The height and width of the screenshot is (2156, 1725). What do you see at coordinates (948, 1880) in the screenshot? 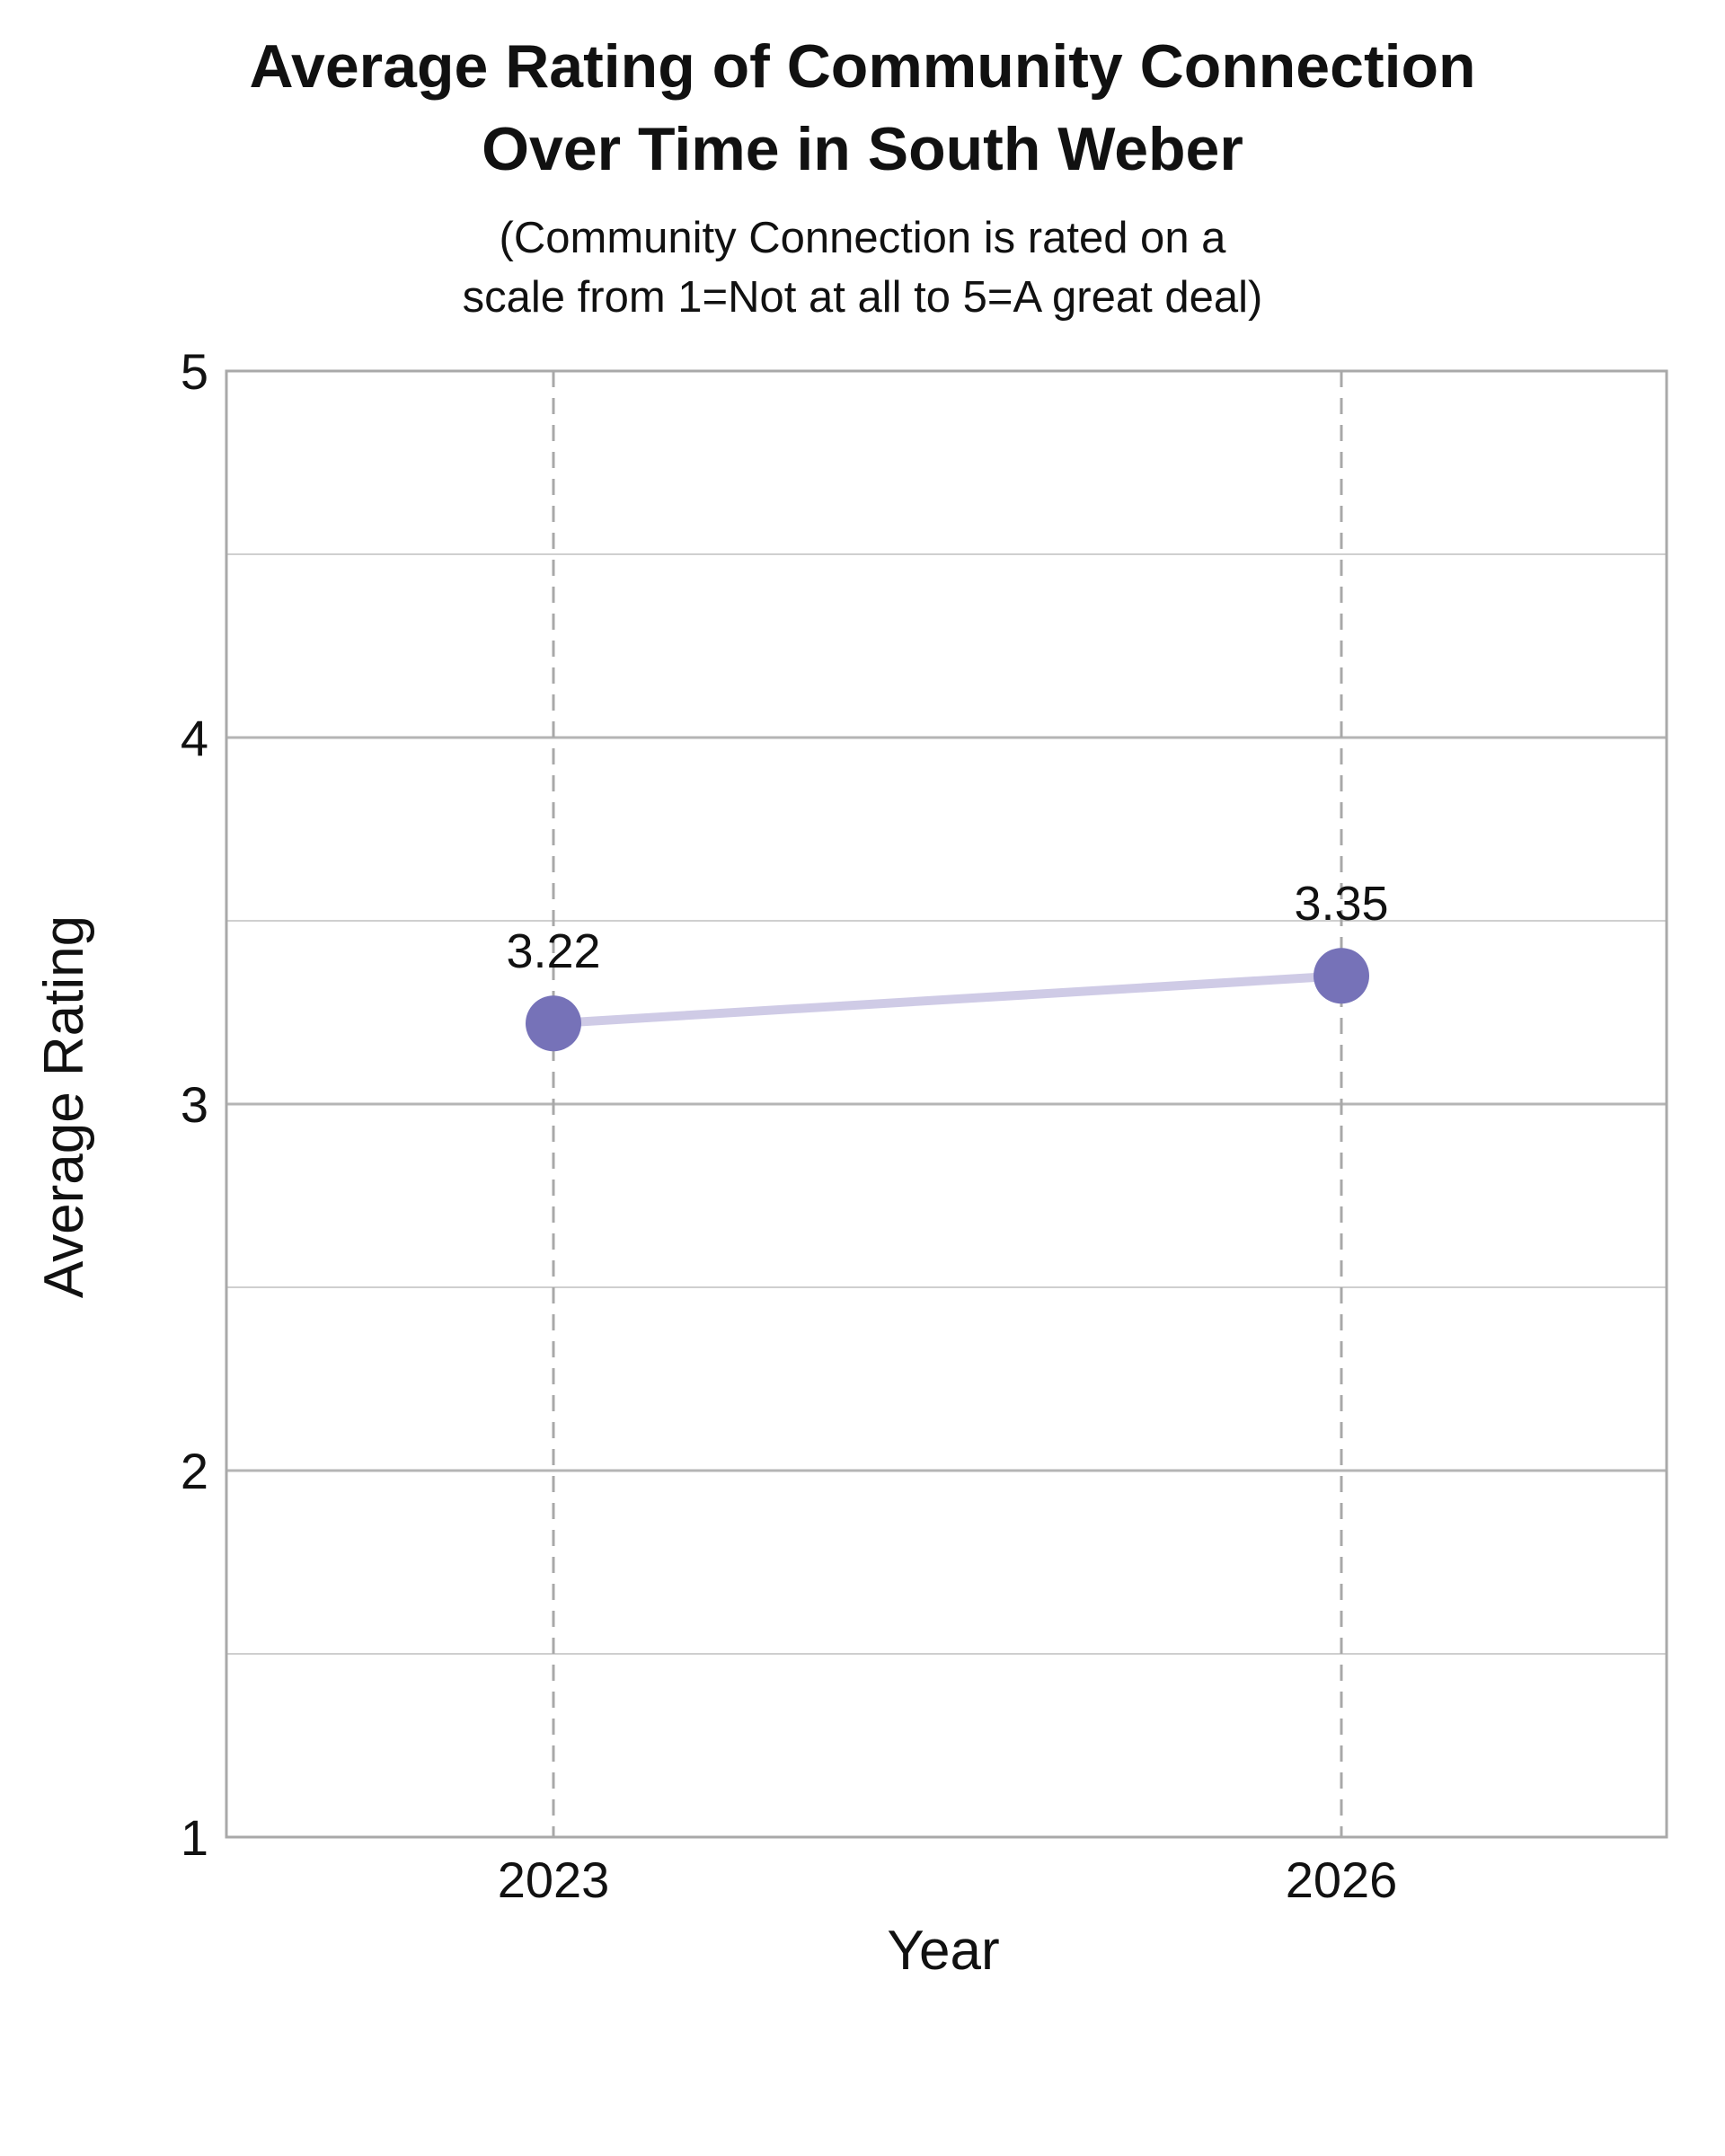
I see `x-axis-ticks: 2023 2026` at bounding box center [948, 1880].